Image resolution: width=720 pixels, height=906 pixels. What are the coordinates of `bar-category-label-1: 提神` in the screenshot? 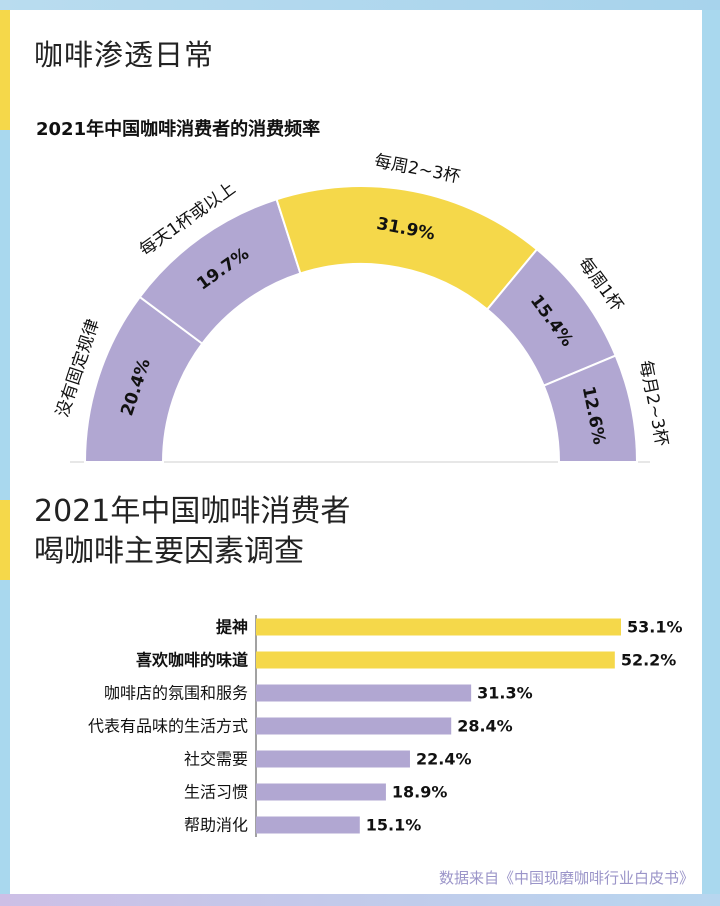 It's located at (232, 627).